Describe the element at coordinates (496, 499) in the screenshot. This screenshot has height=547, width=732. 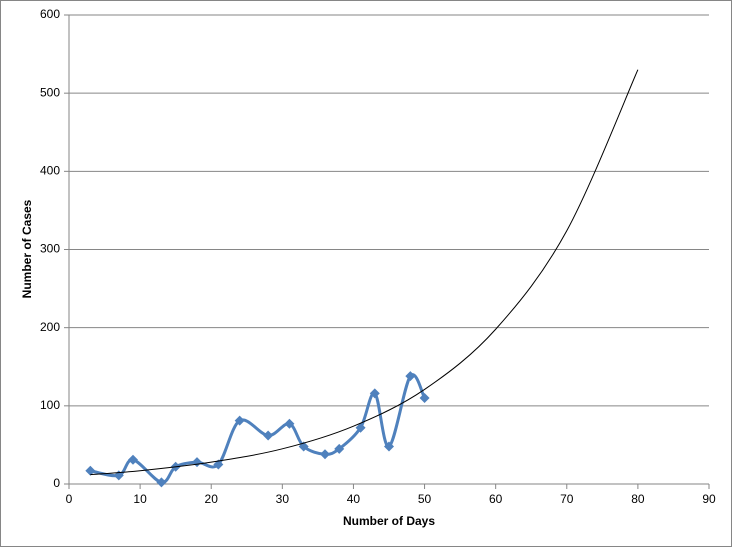
I see `x-tick-label: 60` at that location.